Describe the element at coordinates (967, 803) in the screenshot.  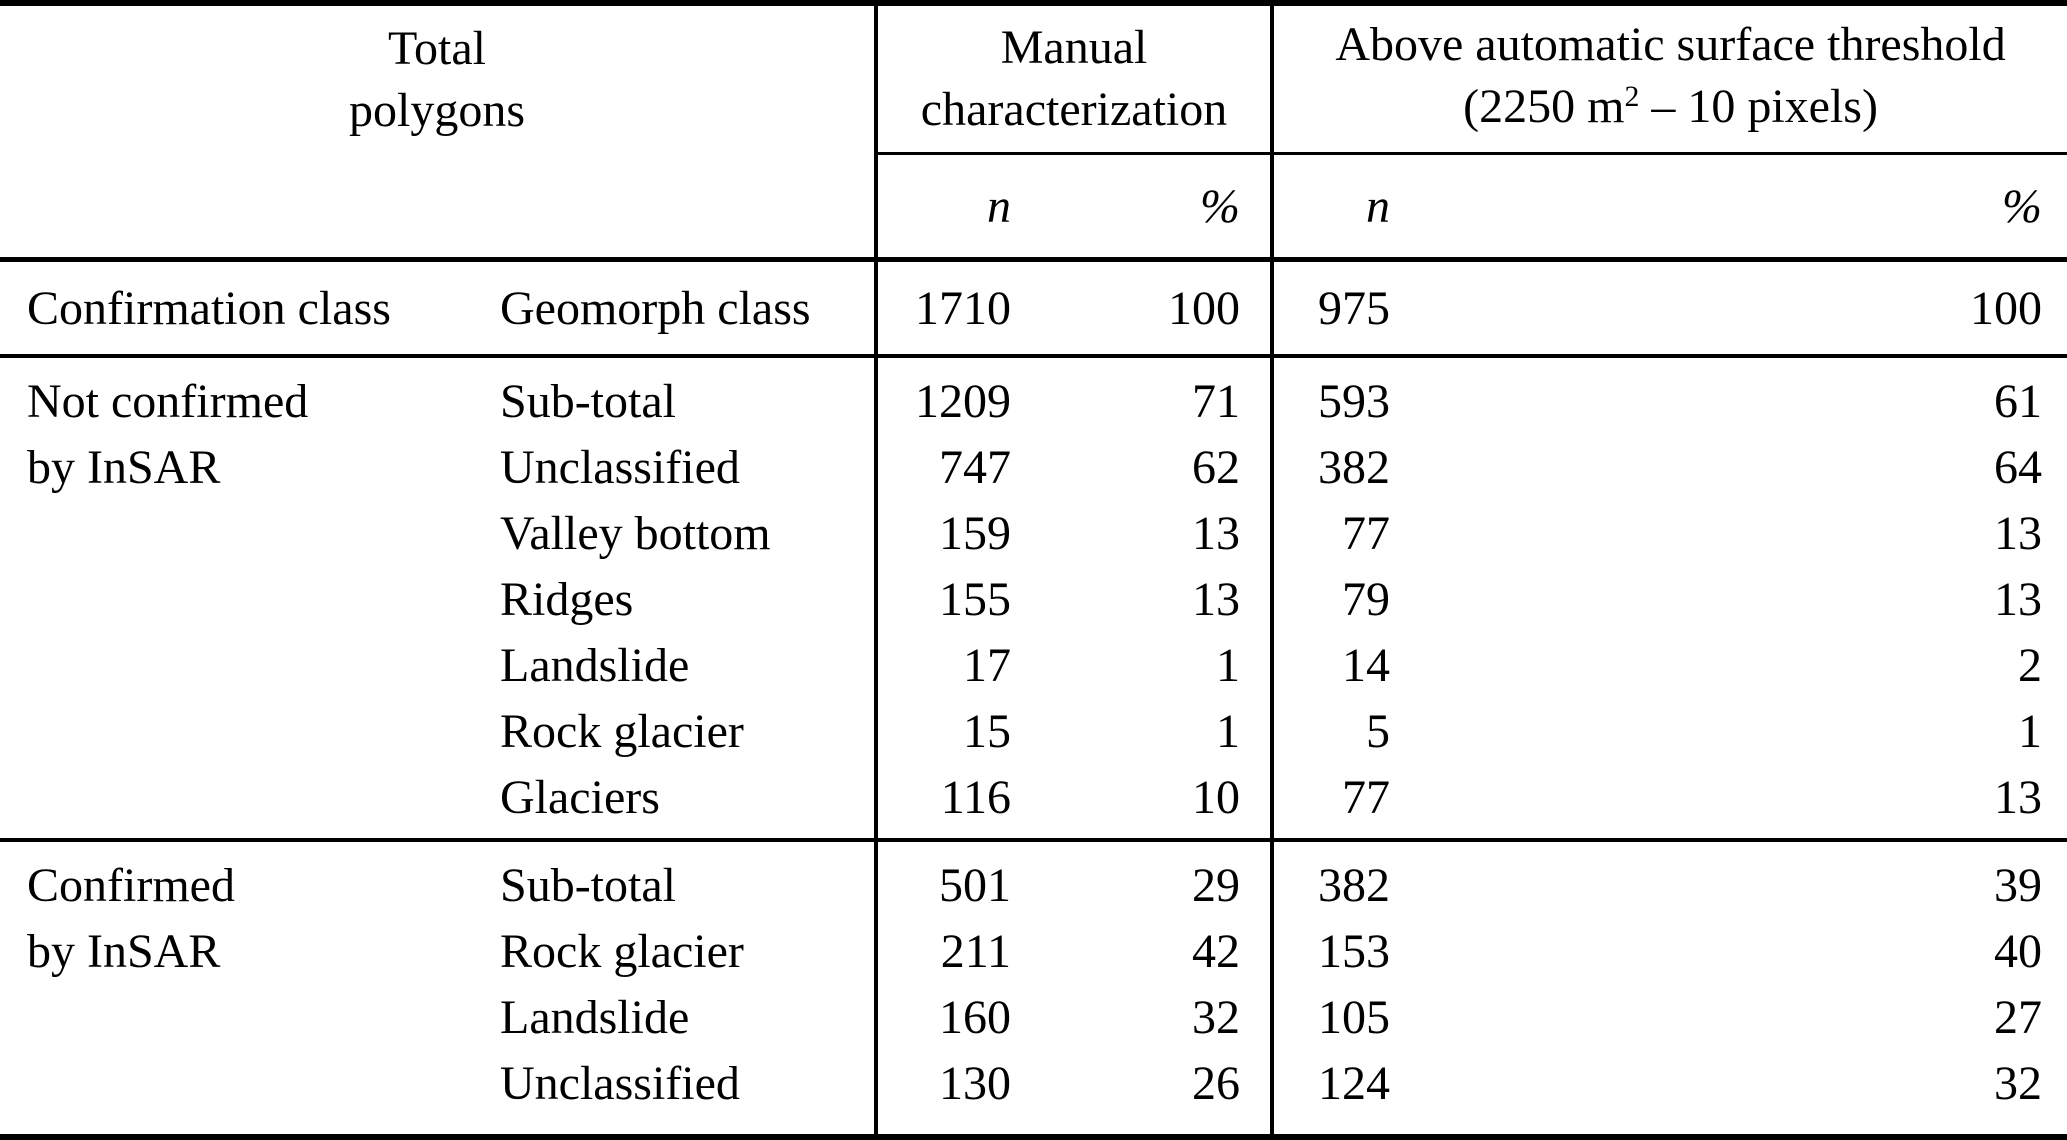
I see `n-manual-cell: 116` at that location.